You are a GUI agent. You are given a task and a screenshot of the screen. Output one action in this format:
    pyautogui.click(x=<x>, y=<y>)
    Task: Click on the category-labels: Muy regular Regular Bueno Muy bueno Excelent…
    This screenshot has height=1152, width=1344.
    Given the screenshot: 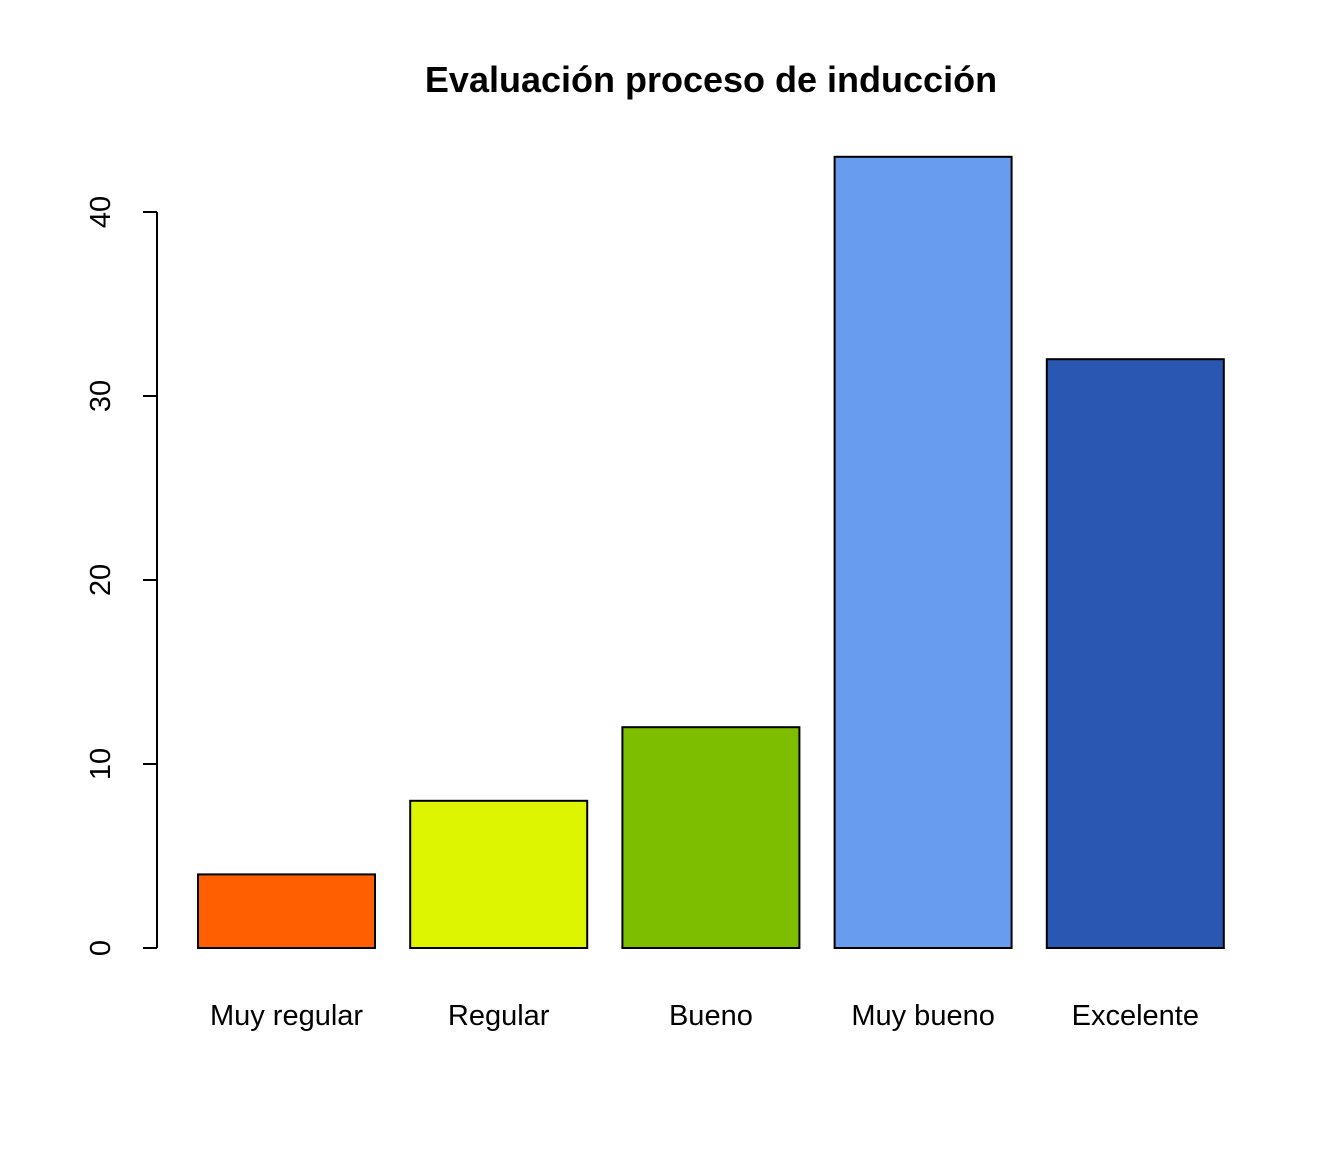 What is the action you would take?
    pyautogui.click(x=704, y=1016)
    